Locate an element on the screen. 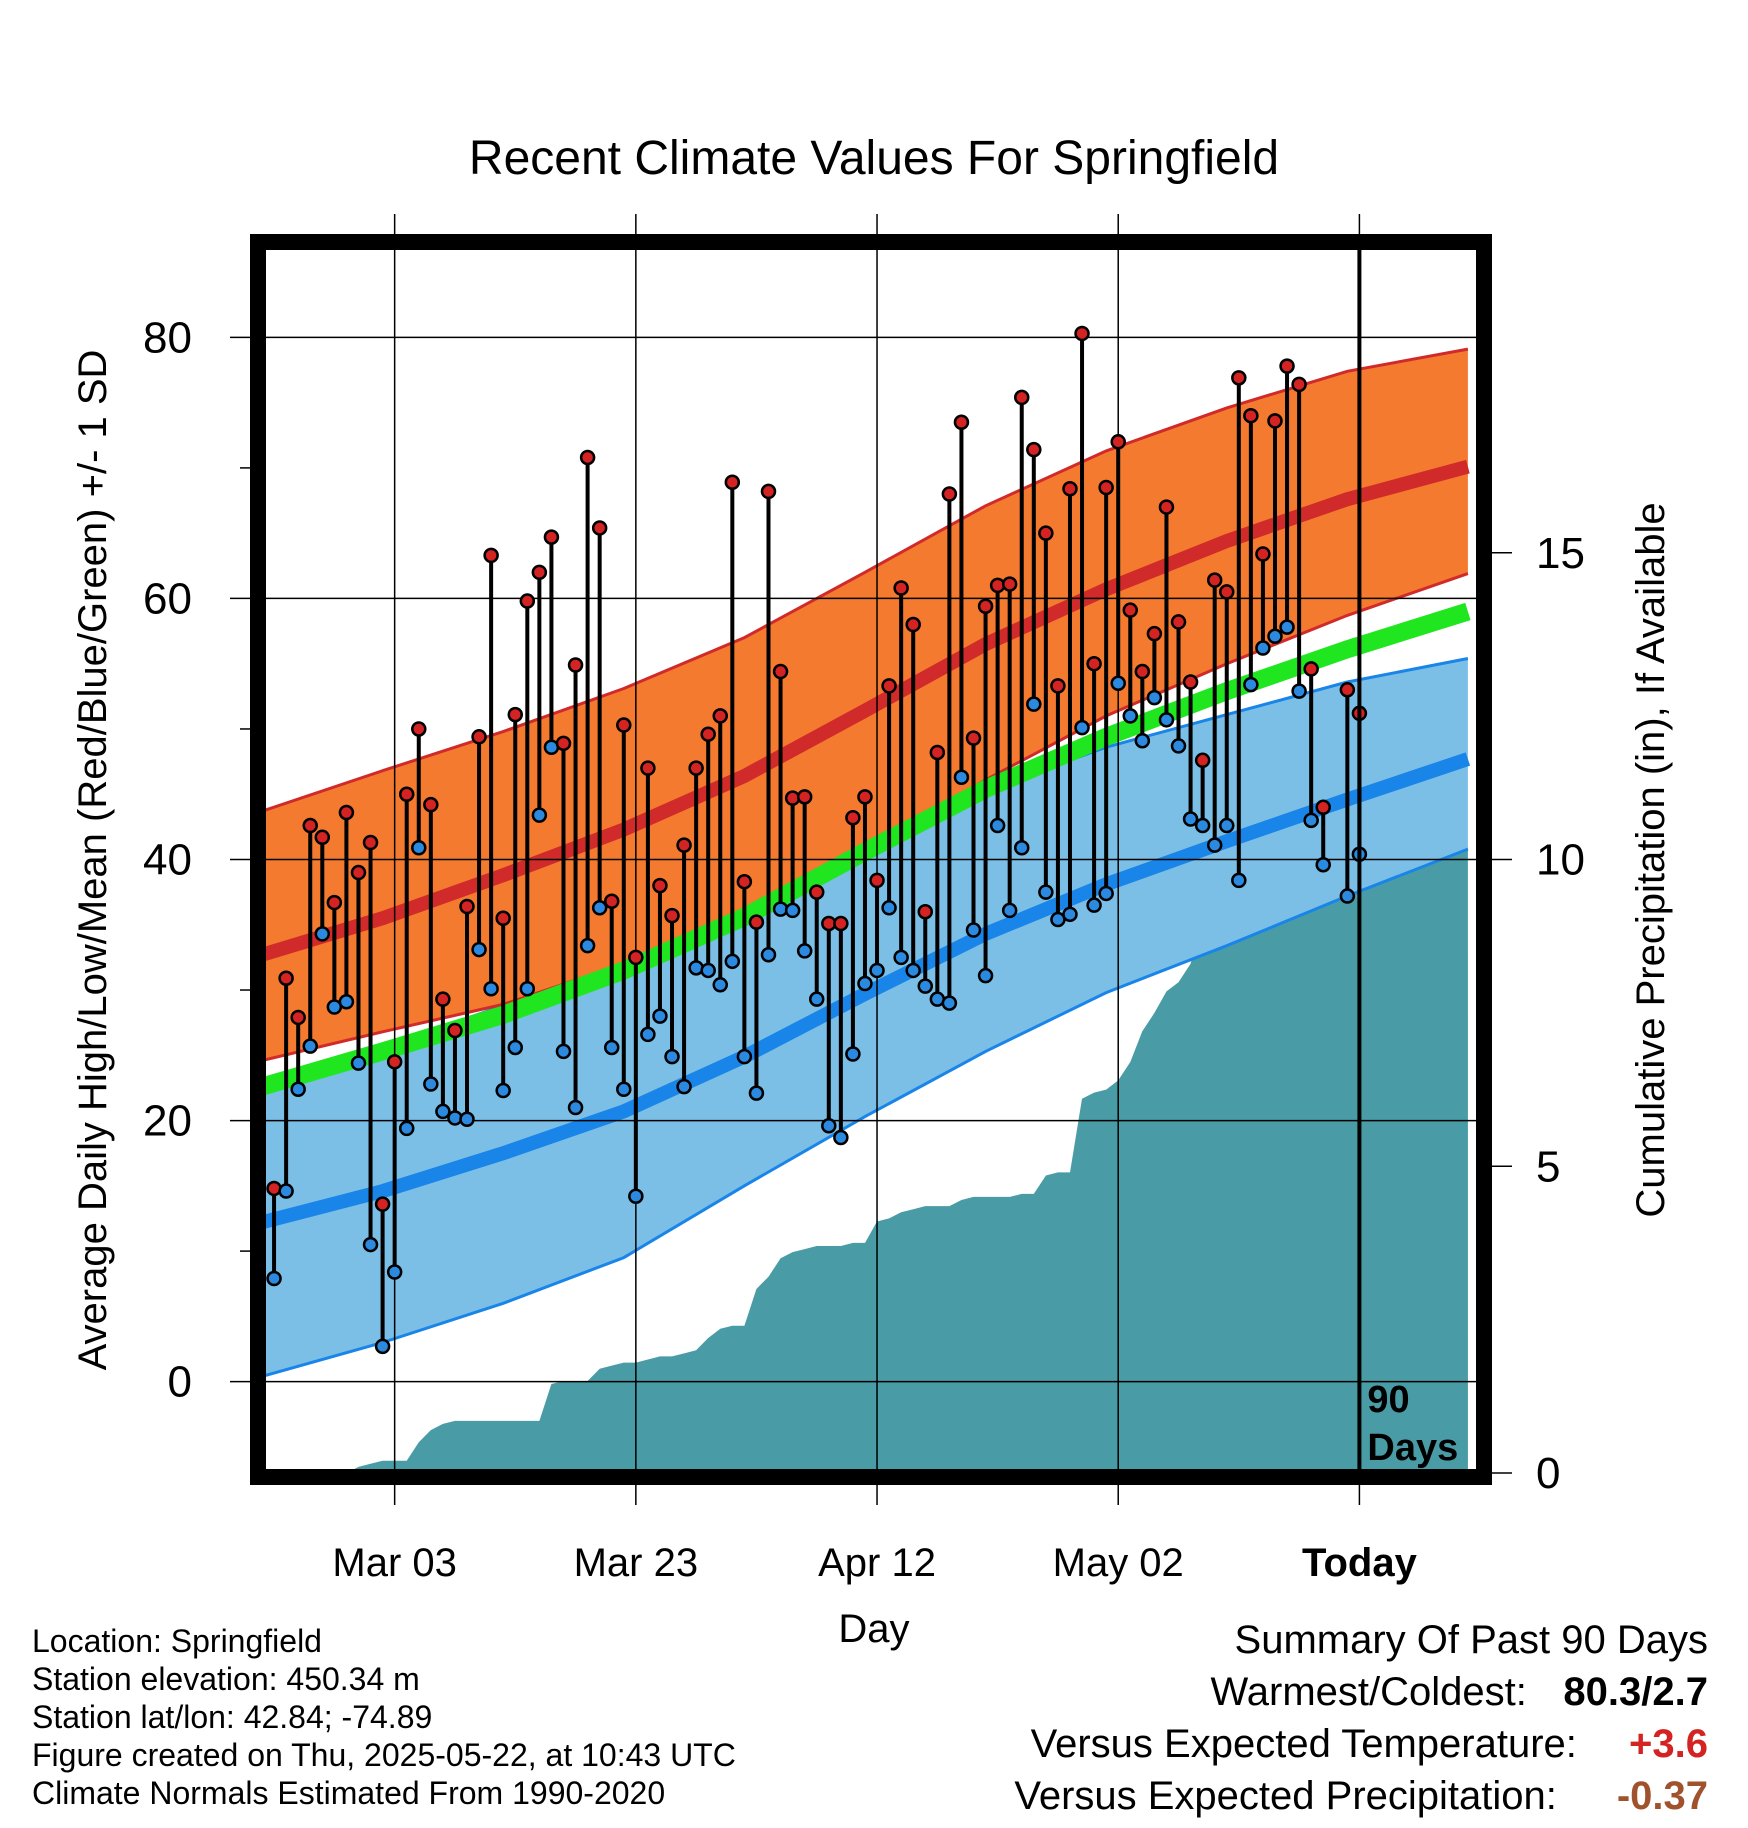  x-tick-label: Mar 23 is located at coordinates (636, 1563).